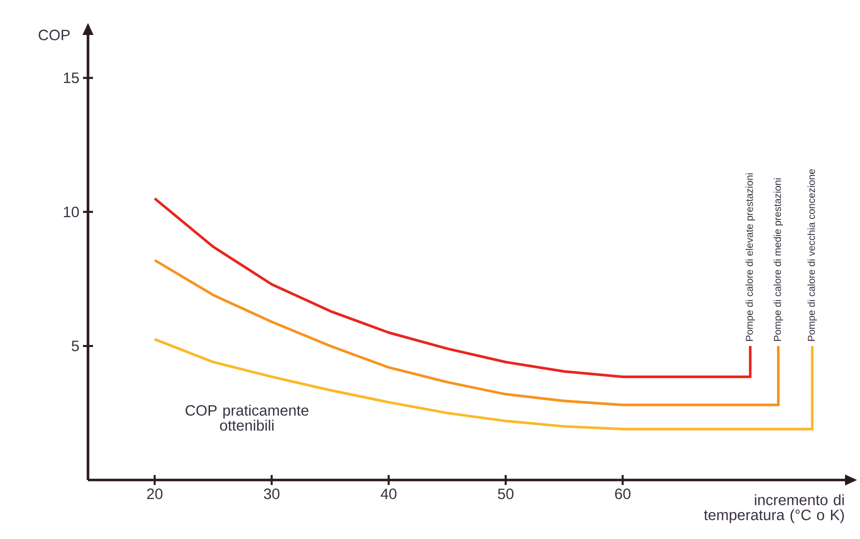 The width and height of the screenshot is (860, 539). I want to click on y-tick-label: 10, so click(71, 212).